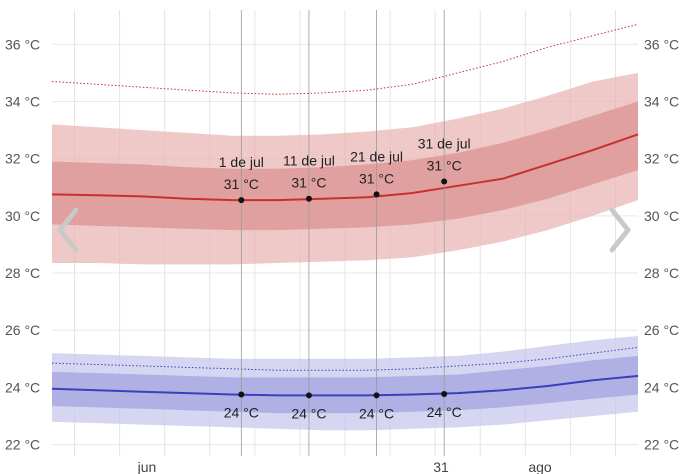 The image size is (684, 474). I want to click on y-tick-label-right: 36 °C, so click(661, 44).